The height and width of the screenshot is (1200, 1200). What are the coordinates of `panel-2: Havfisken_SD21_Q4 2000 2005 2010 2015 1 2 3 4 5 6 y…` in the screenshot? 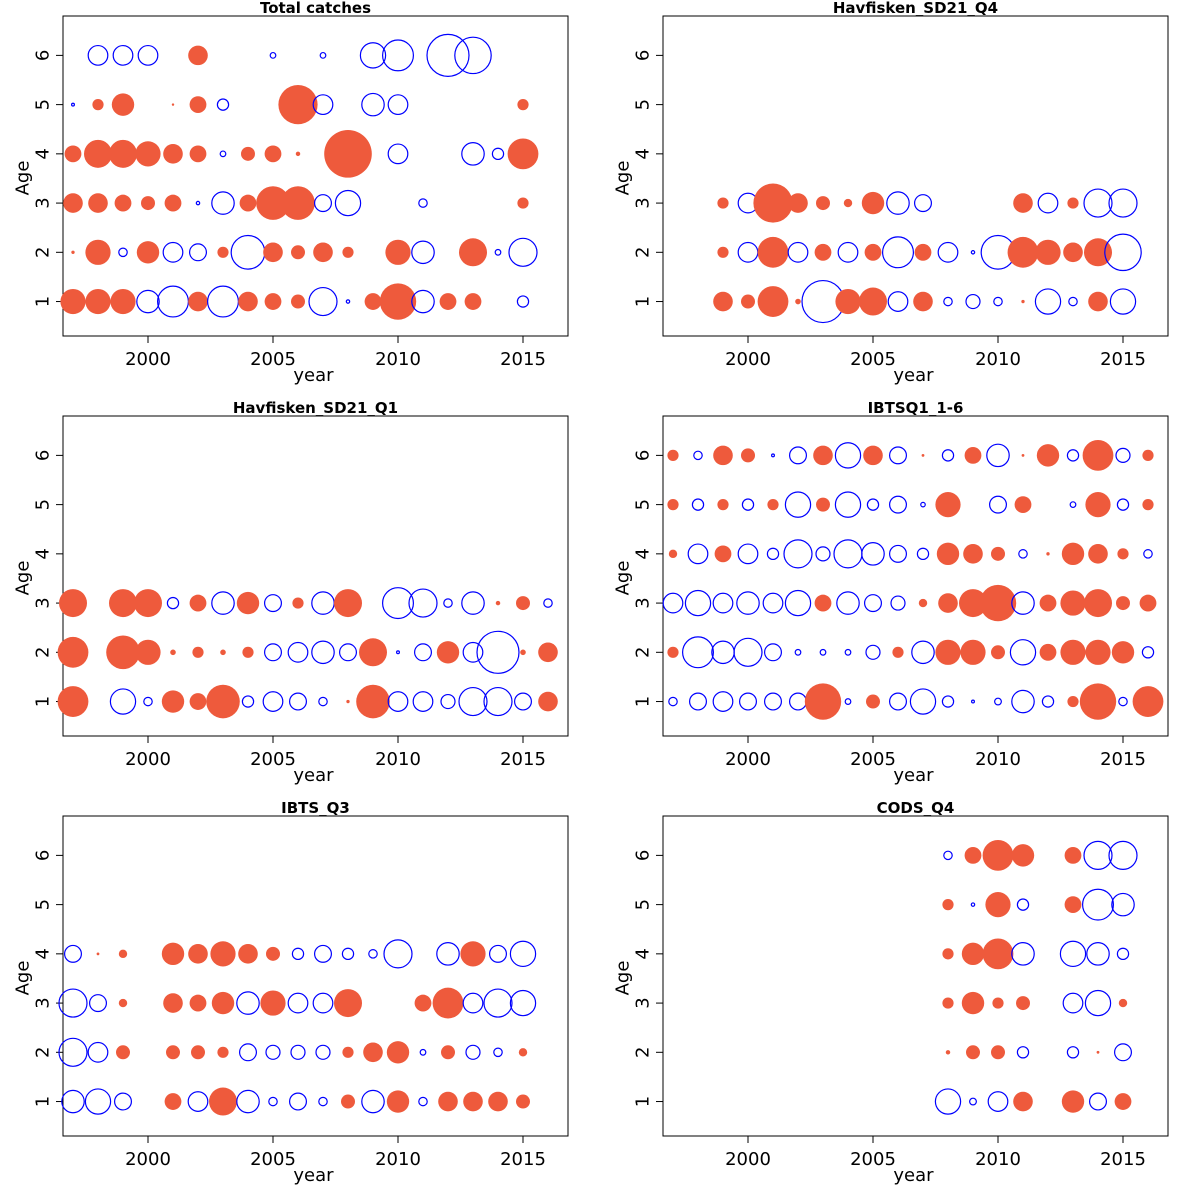 It's located at (891, 193).